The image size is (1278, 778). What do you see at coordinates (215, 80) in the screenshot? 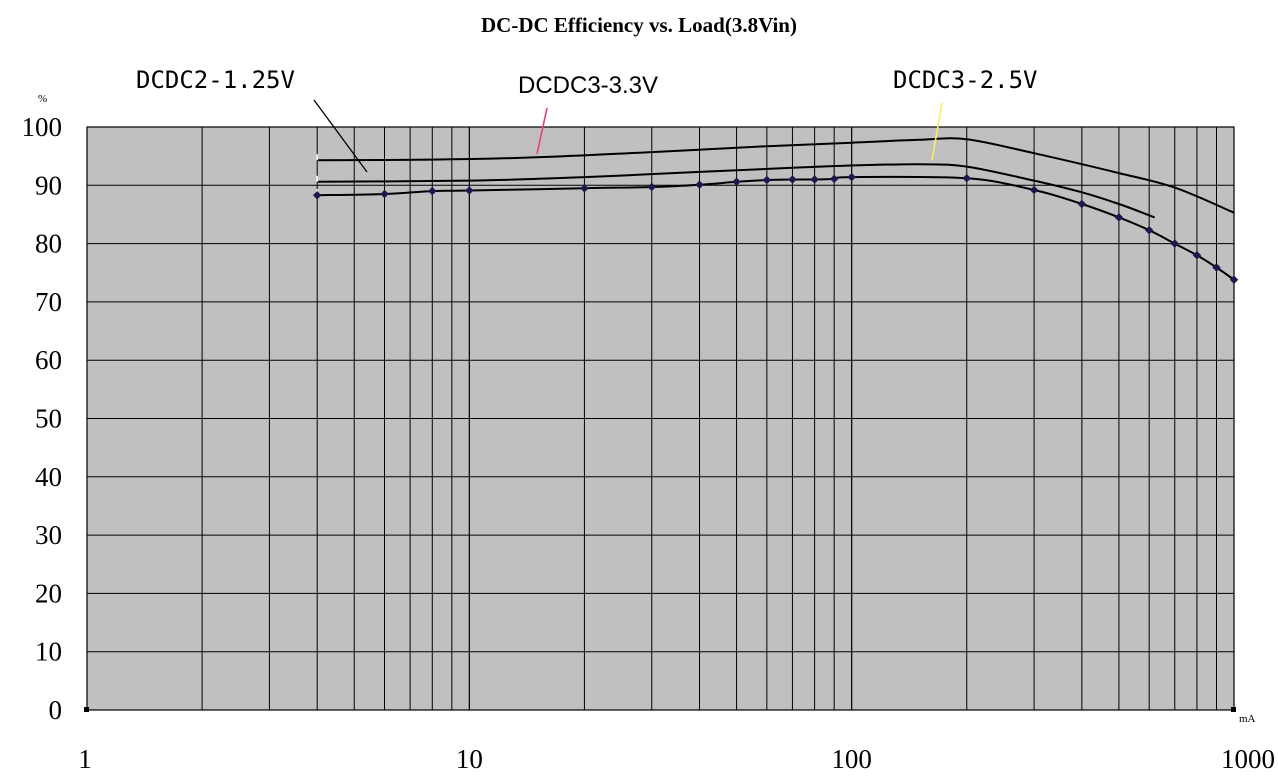
I see `series-label-dcdc2-1.25v: DCDC2-1.25V` at bounding box center [215, 80].